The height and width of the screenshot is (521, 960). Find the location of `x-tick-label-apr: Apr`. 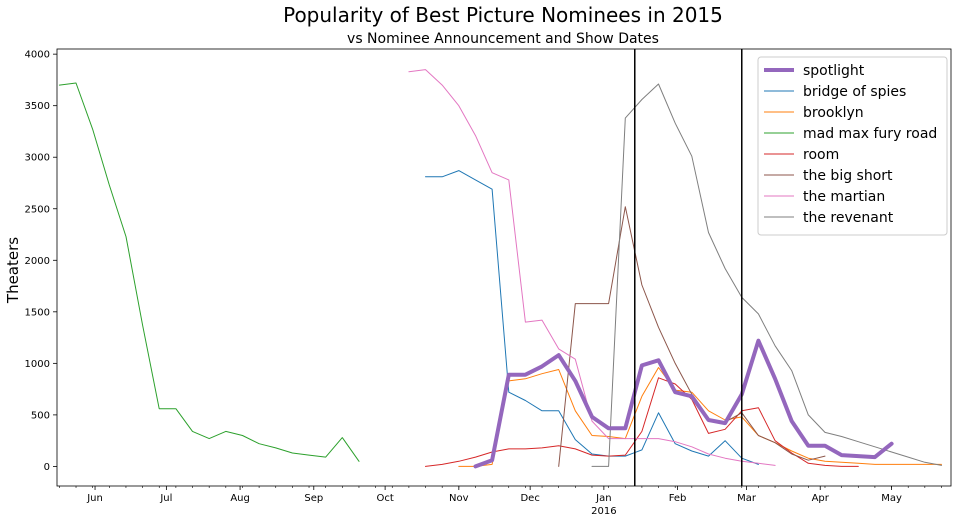

x-tick-label-apr: Apr is located at coordinates (821, 498).